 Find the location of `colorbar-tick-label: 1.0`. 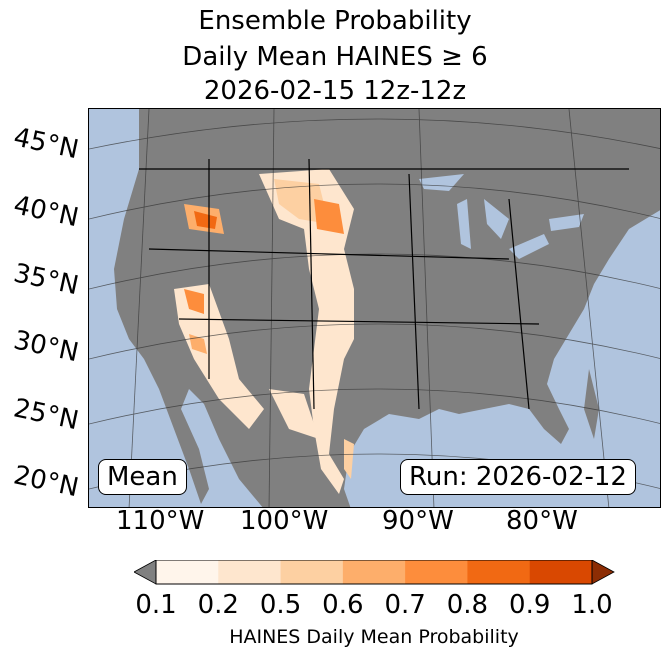

colorbar-tick-label: 1.0 is located at coordinates (592, 605).